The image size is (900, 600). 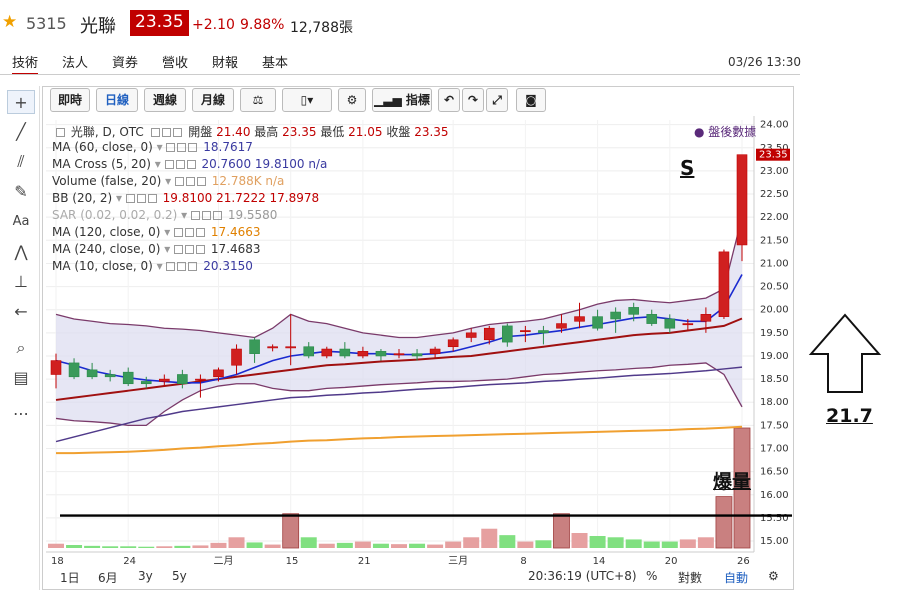 What do you see at coordinates (497, 100) in the screenshot?
I see `fullscreen-icon: ⤢` at bounding box center [497, 100].